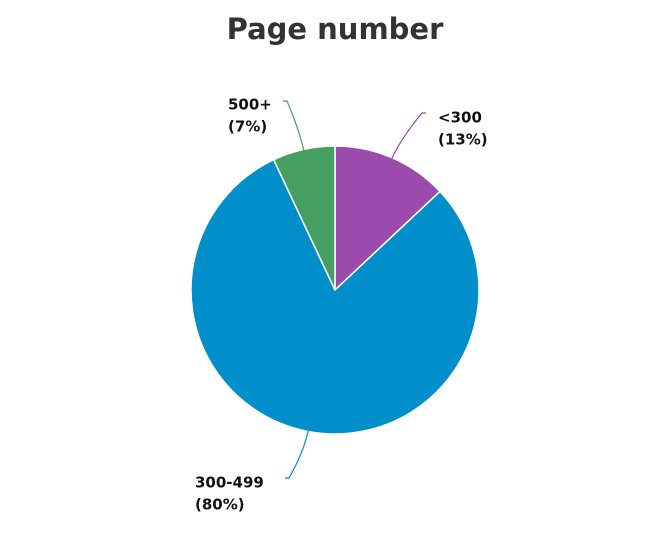  I want to click on slice-label: <300, so click(460, 118).